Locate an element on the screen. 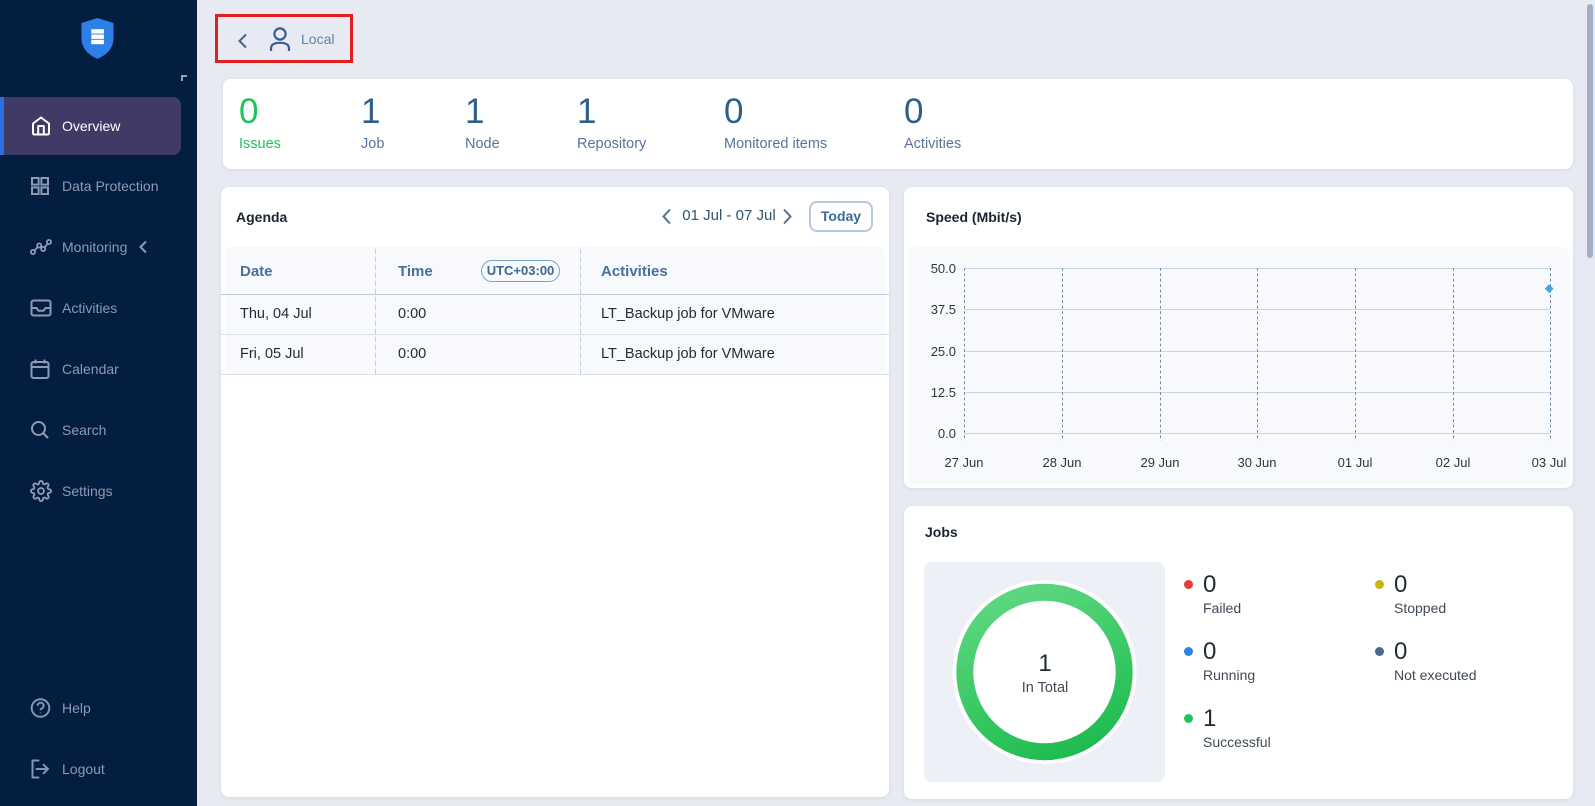 The width and height of the screenshot is (1595, 806). svg-text: 03 Jul is located at coordinates (1549, 462).